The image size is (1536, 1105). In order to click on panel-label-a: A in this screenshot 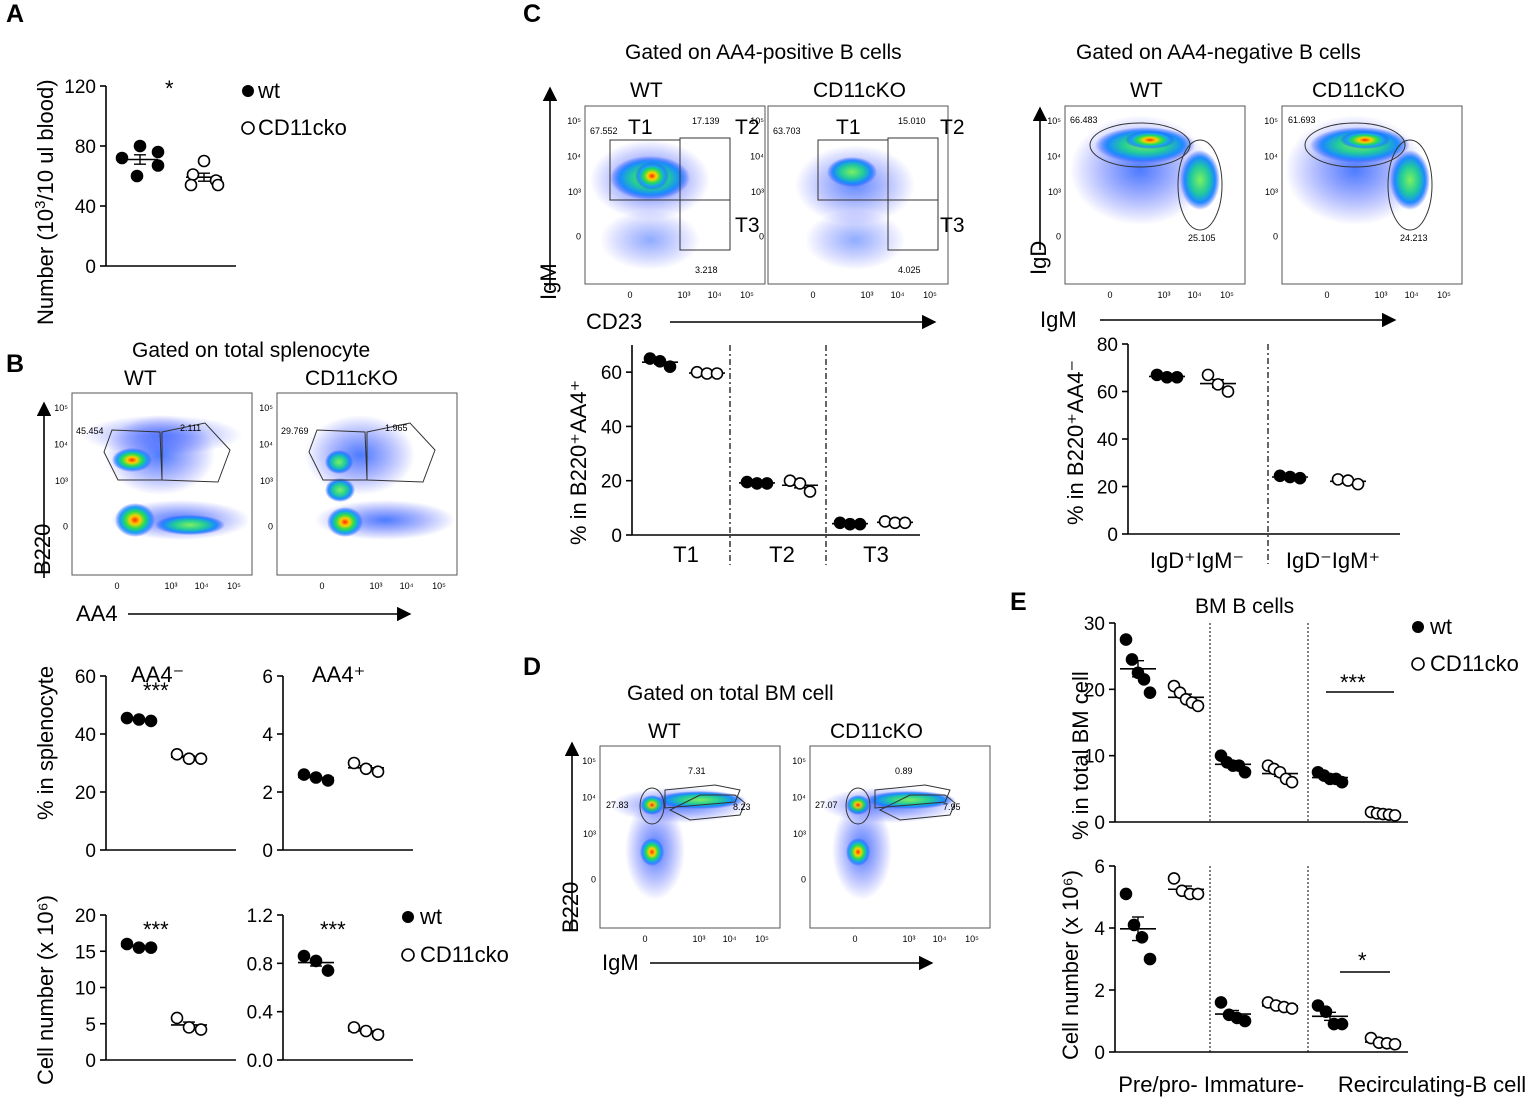, I will do `click(15, 14)`.